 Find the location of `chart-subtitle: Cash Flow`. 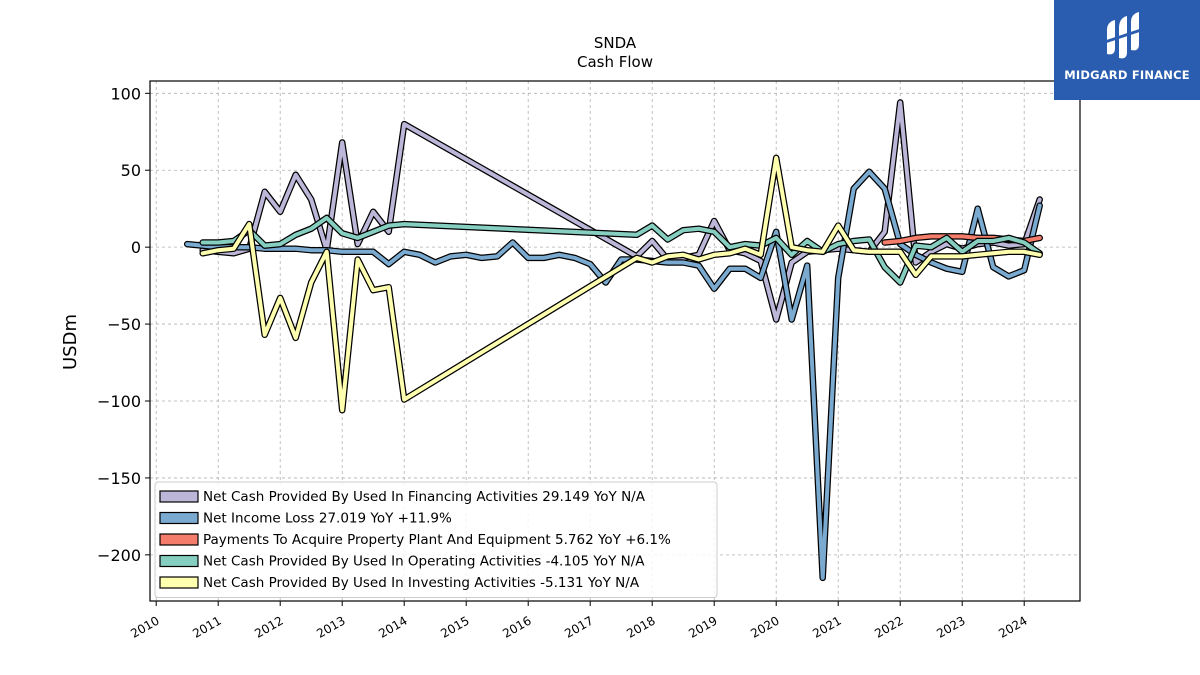

chart-subtitle: Cash Flow is located at coordinates (615, 62).